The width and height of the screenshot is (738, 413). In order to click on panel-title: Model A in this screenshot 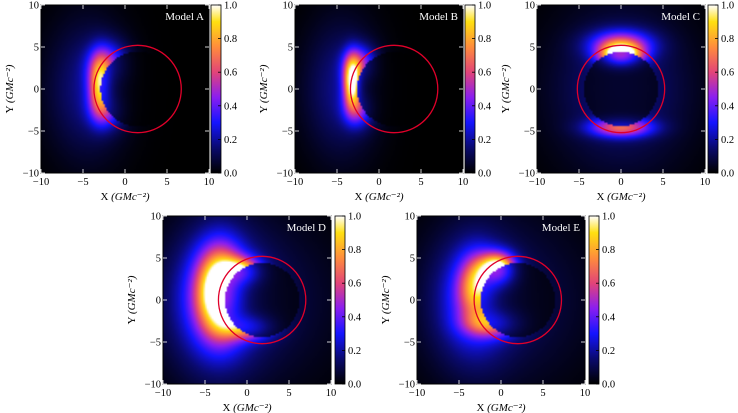, I will do `click(184, 17)`.